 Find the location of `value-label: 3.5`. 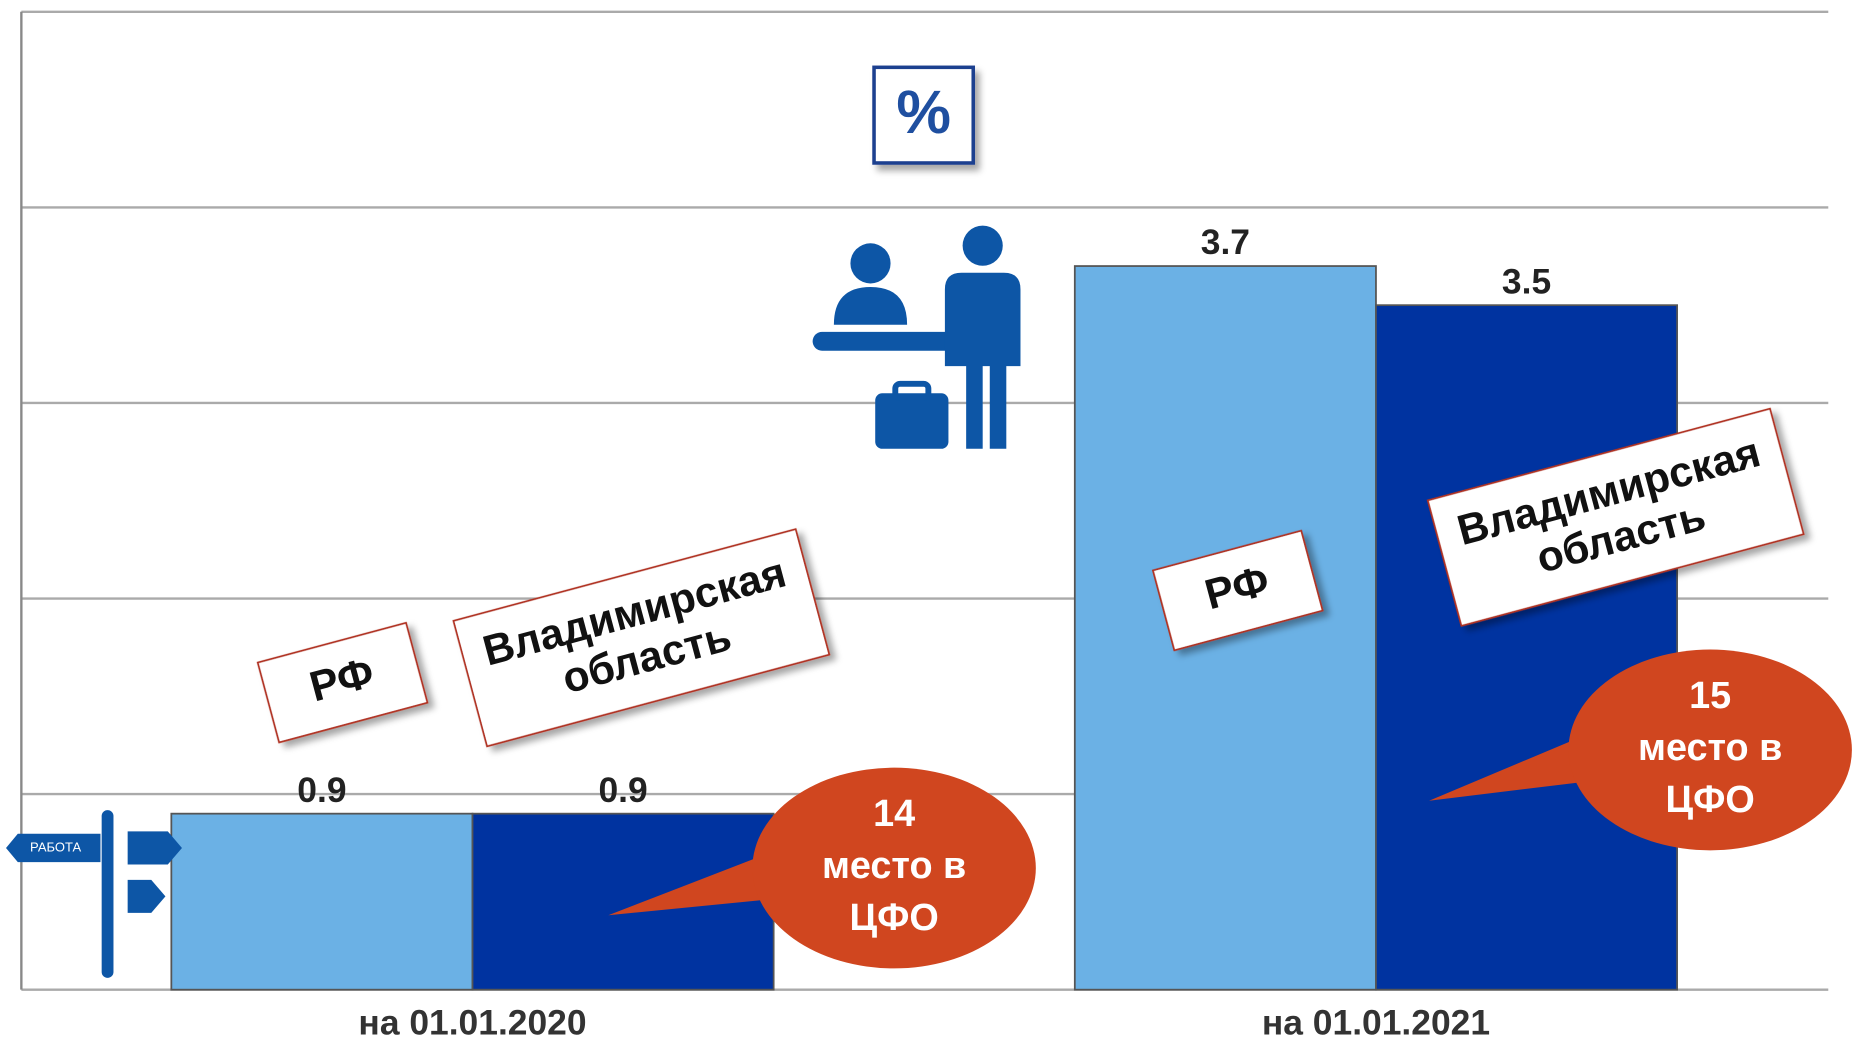

value-label: 3.5 is located at coordinates (1526, 281).